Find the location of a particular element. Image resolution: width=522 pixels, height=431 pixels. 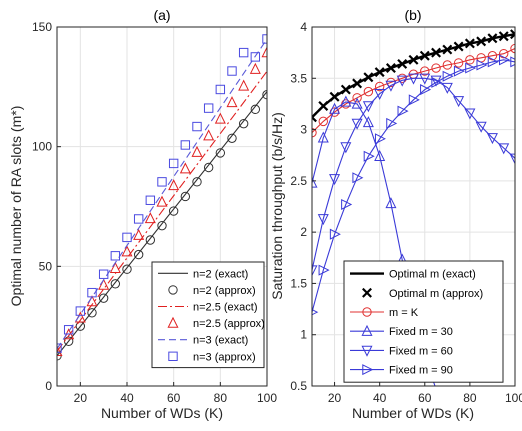

panel-a-x-axis-label: Number of WDs (K) is located at coordinates (162, 413).